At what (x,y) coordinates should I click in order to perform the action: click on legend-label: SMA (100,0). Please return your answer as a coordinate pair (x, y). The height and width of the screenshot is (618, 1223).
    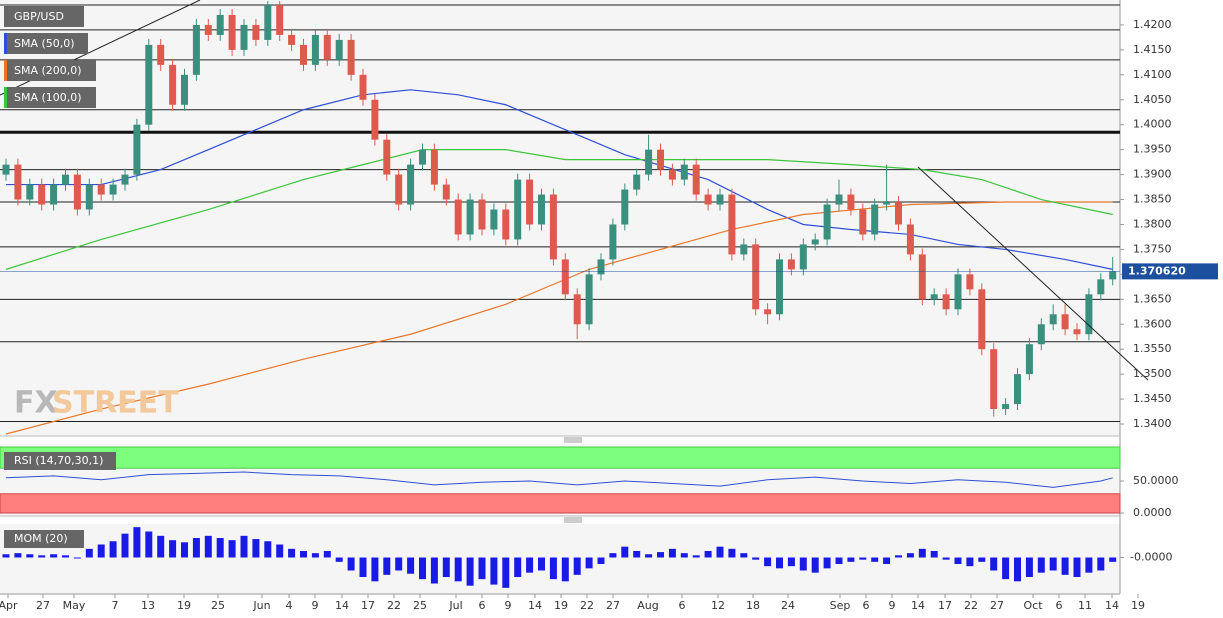
    Looking at the image, I should click on (48, 97).